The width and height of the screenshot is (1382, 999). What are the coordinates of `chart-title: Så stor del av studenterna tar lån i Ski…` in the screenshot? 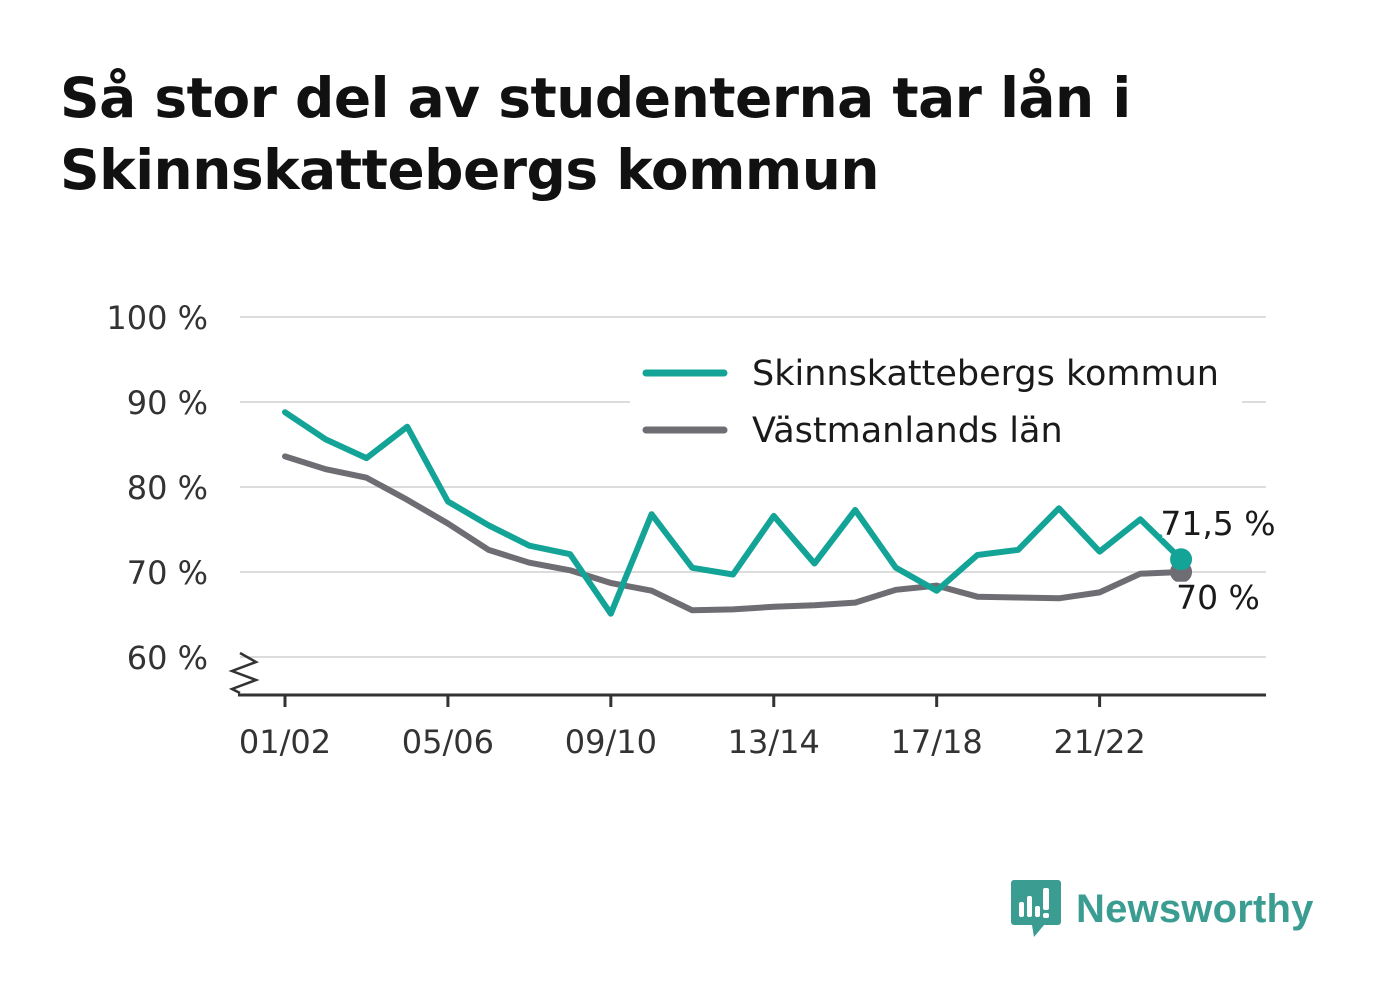 It's located at (660, 134).